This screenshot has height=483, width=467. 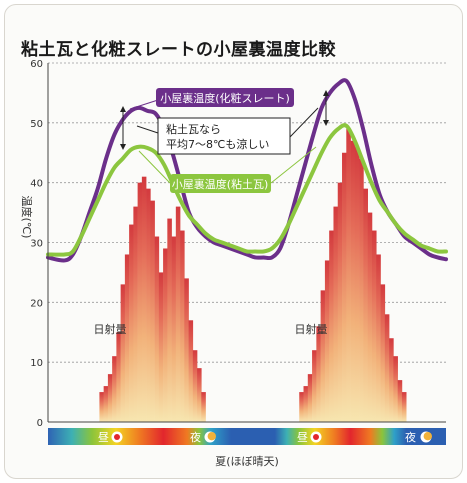 What do you see at coordinates (224, 136) in the screenshot?
I see `note-box` at bounding box center [224, 136].